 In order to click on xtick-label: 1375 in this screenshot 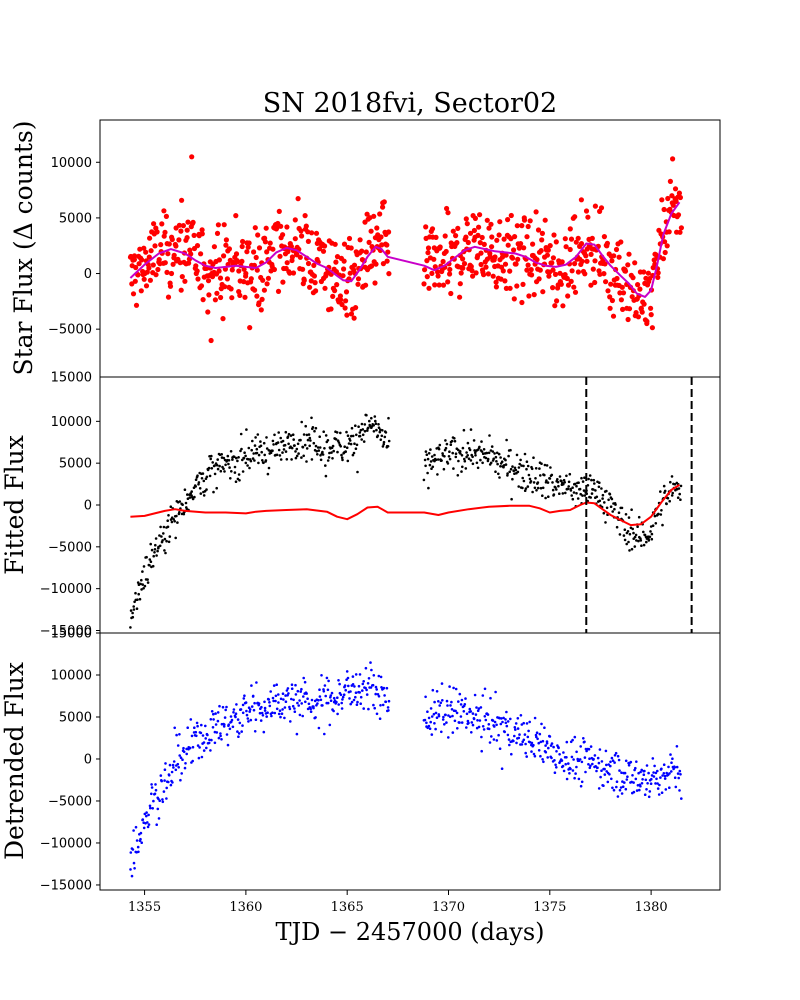, I will do `click(549, 907)`.